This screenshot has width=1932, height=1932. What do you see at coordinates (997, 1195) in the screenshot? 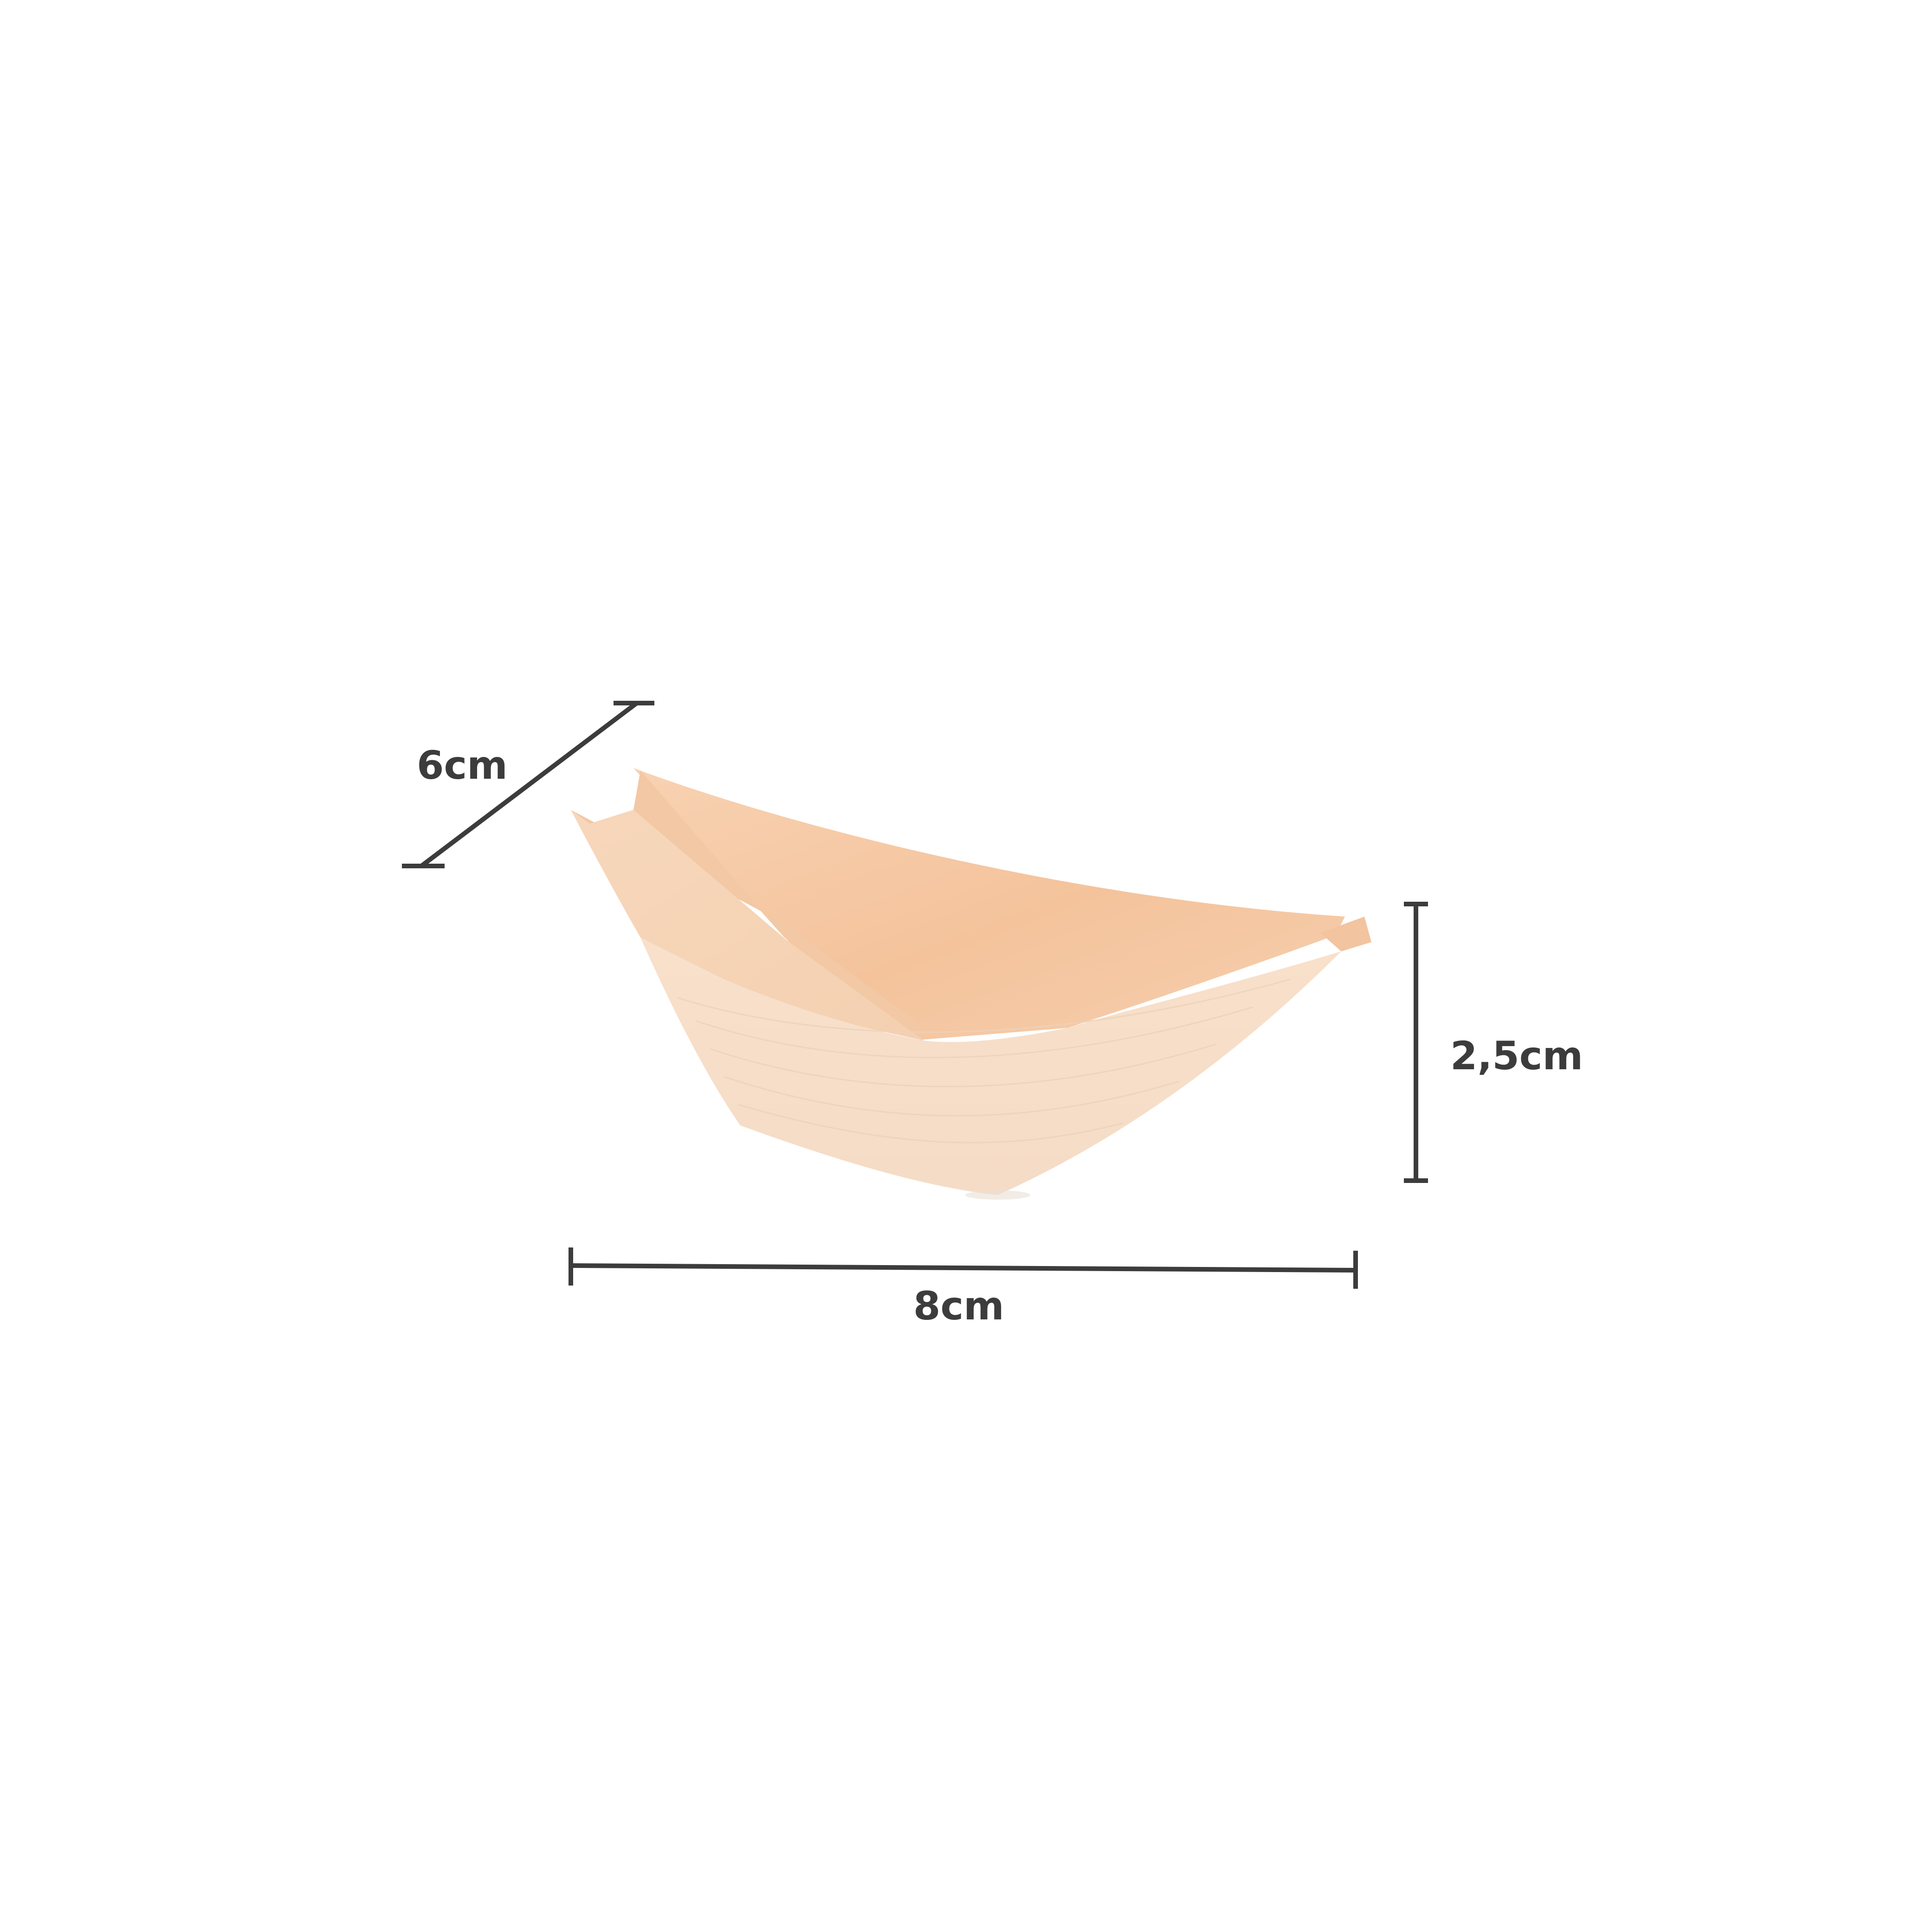
I see `bowl-shadow` at bounding box center [997, 1195].